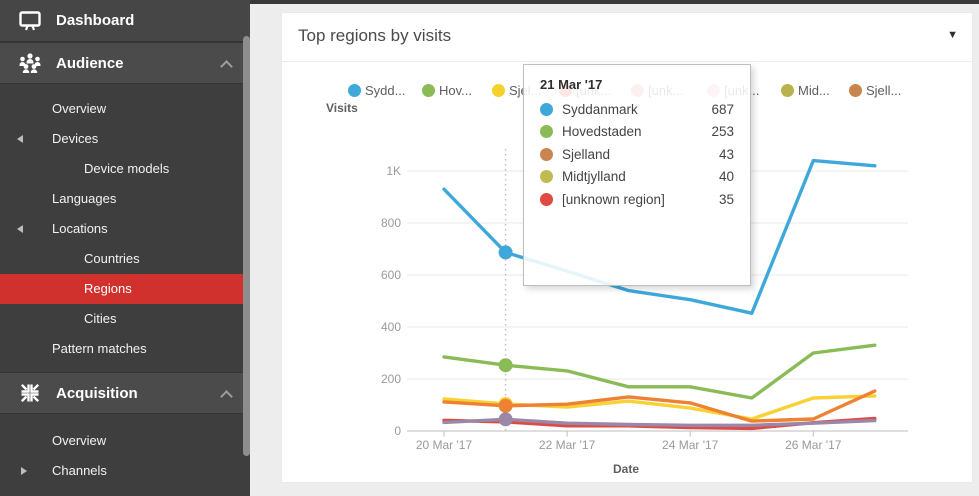 Image resolution: width=979 pixels, height=496 pixels. Describe the element at coordinates (30, 393) in the screenshot. I see `compress-arrows-icon` at that location.